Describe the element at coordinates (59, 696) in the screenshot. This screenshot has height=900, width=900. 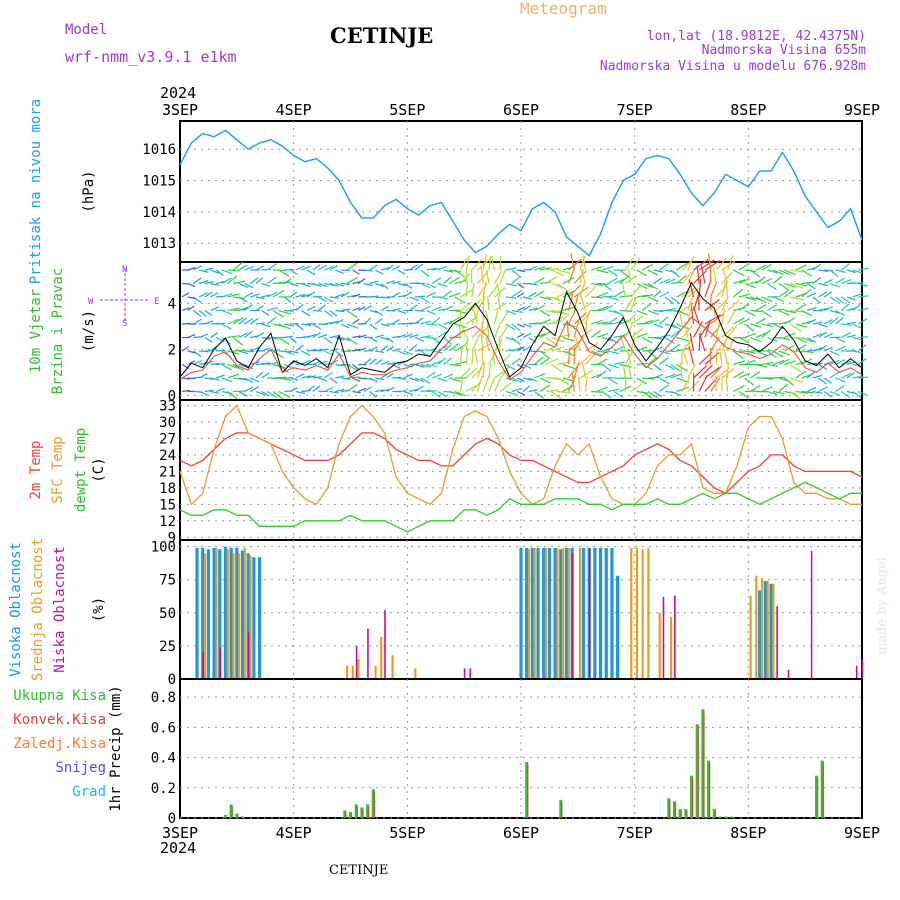
I see `precip-legend-entry: Ukupna Kisa` at that location.